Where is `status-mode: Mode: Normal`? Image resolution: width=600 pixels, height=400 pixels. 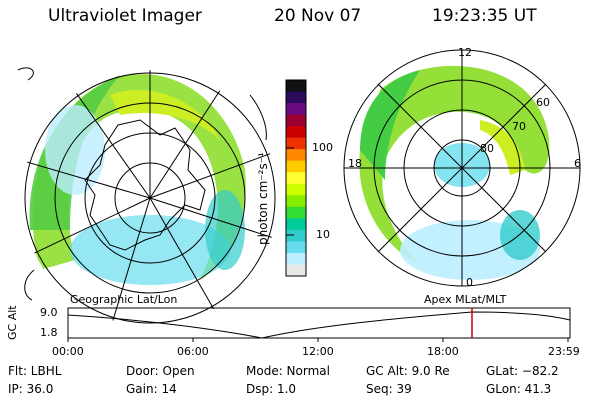 status-mode: Mode: Normal is located at coordinates (288, 371).